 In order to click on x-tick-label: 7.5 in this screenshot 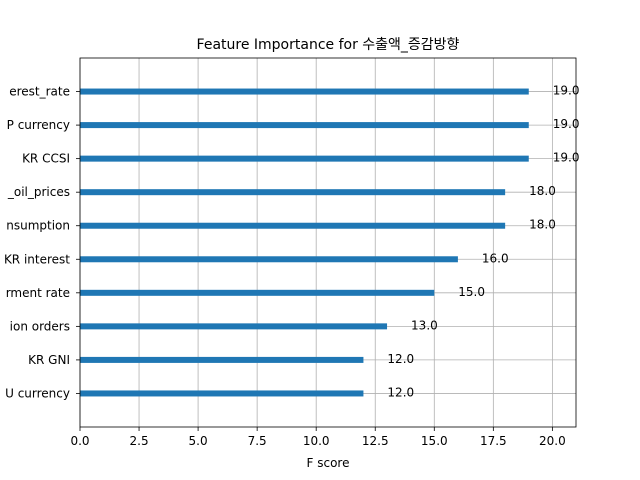, I will do `click(257, 441)`.